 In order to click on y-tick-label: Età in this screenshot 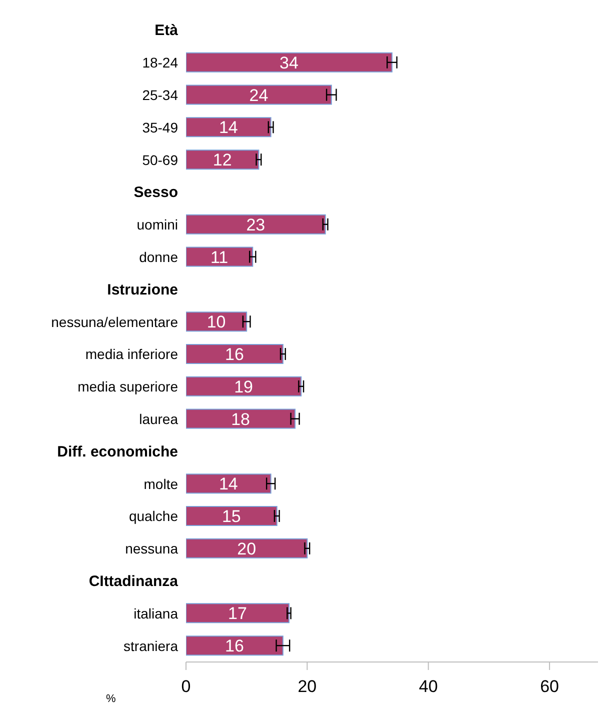, I will do `click(166, 31)`.